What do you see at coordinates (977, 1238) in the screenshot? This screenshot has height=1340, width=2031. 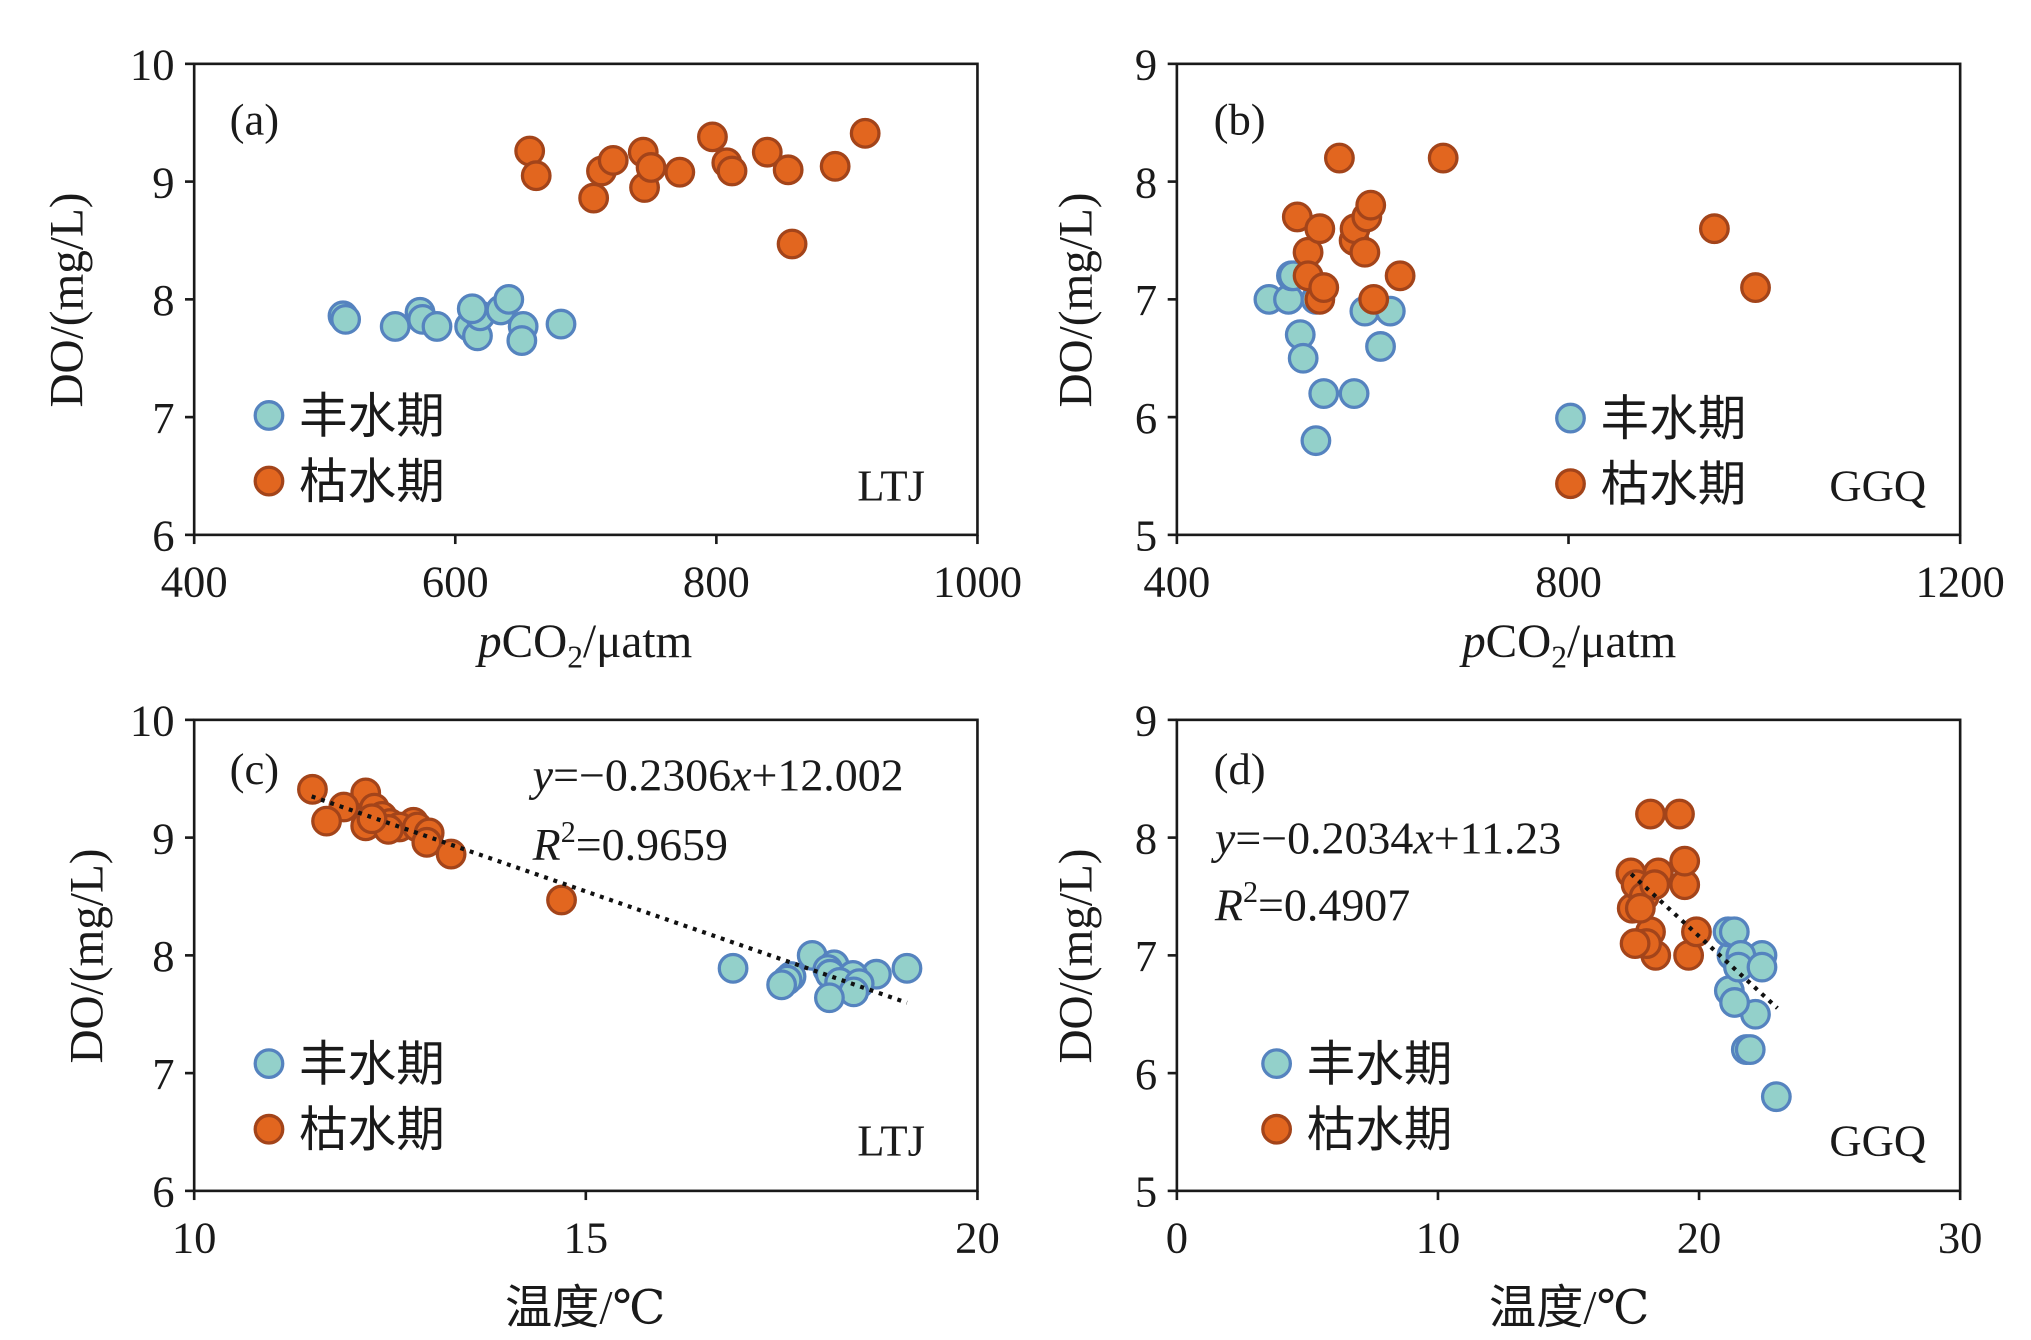 I see `x-tick-label-c-2: 20` at bounding box center [977, 1238].